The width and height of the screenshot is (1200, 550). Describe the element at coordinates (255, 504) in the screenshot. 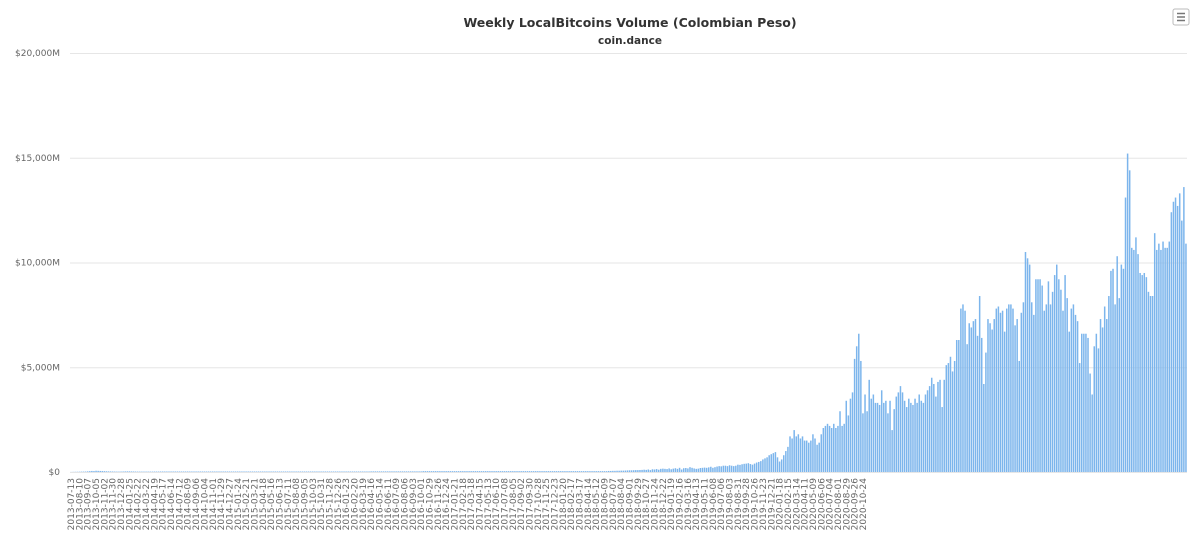

I see `x-tick-label: 2015-03-21` at that location.